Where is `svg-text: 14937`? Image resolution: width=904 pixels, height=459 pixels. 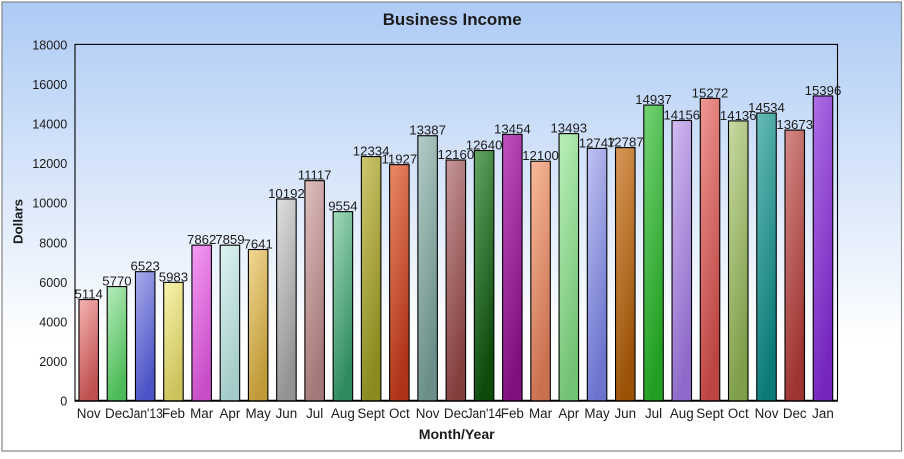 svg-text: 14937 is located at coordinates (653, 99).